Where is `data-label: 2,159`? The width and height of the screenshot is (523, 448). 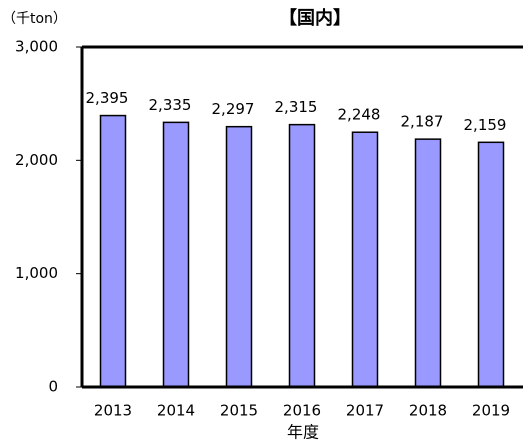
data-label: 2,159 is located at coordinates (485, 125).